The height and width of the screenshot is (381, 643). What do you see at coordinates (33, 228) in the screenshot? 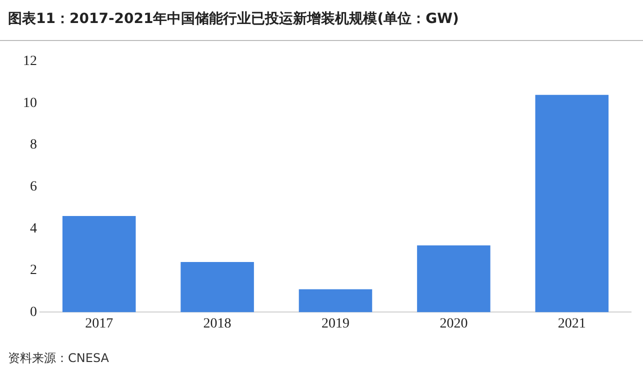
I see `y-tick-label: 4` at bounding box center [33, 228].